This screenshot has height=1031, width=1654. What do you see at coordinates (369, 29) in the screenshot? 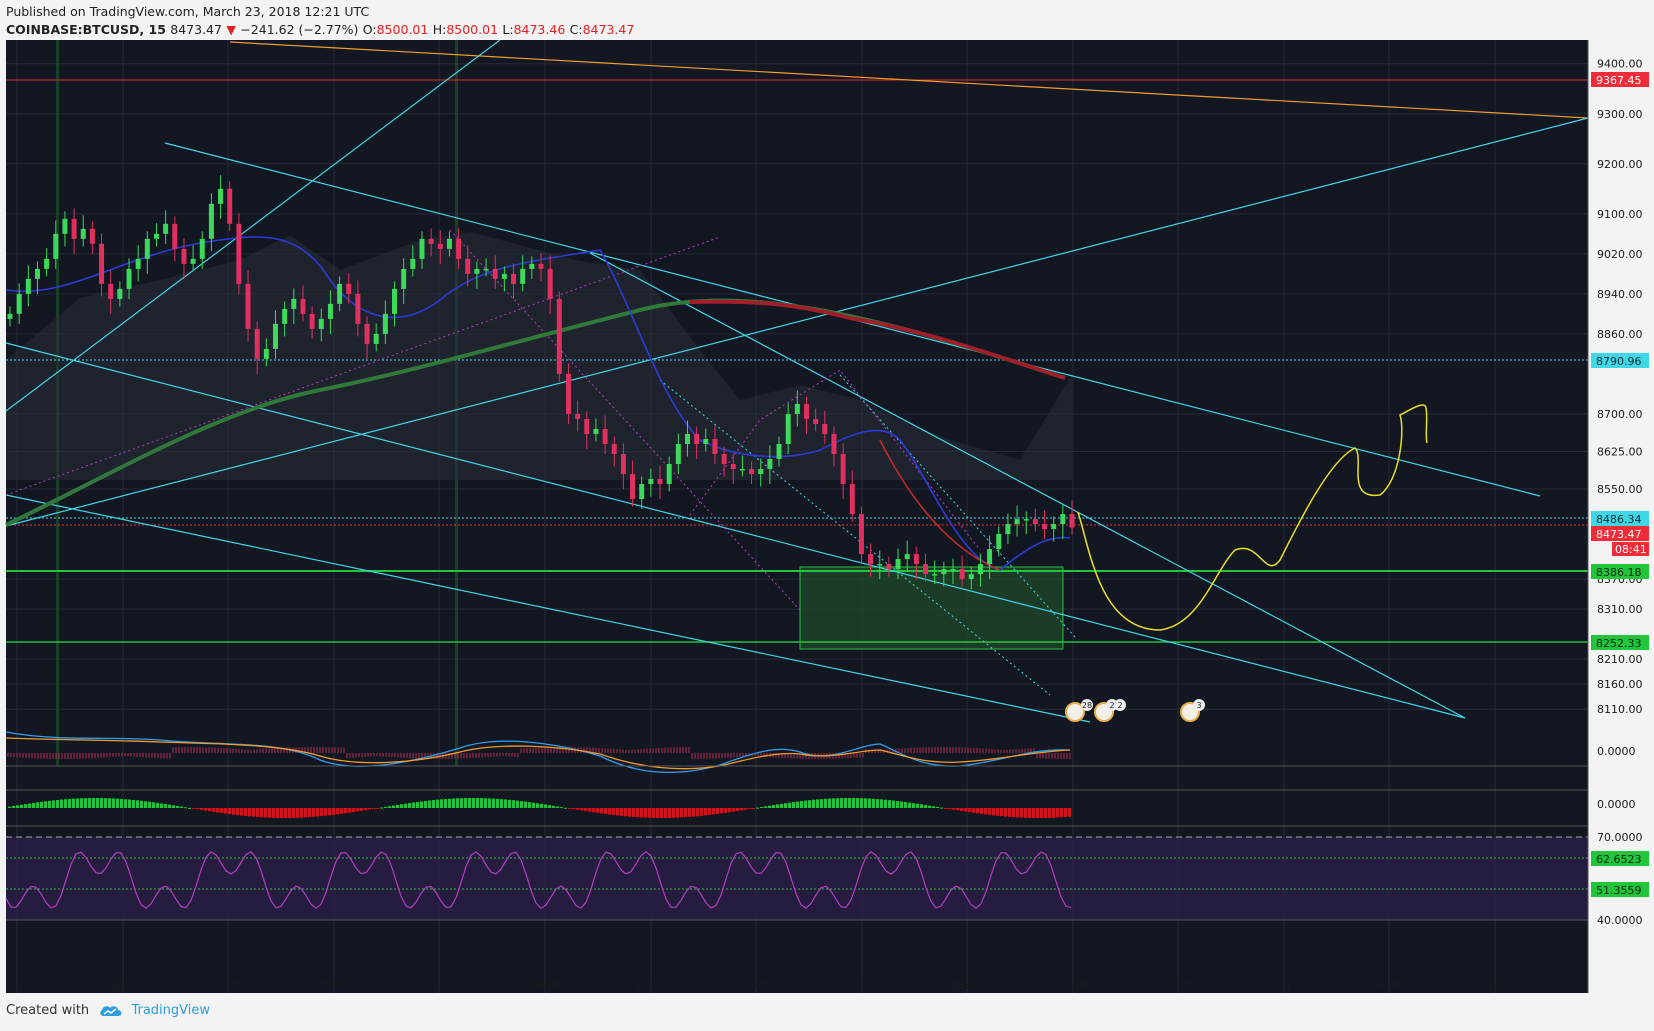
I see `open-label: O:` at bounding box center [369, 29].